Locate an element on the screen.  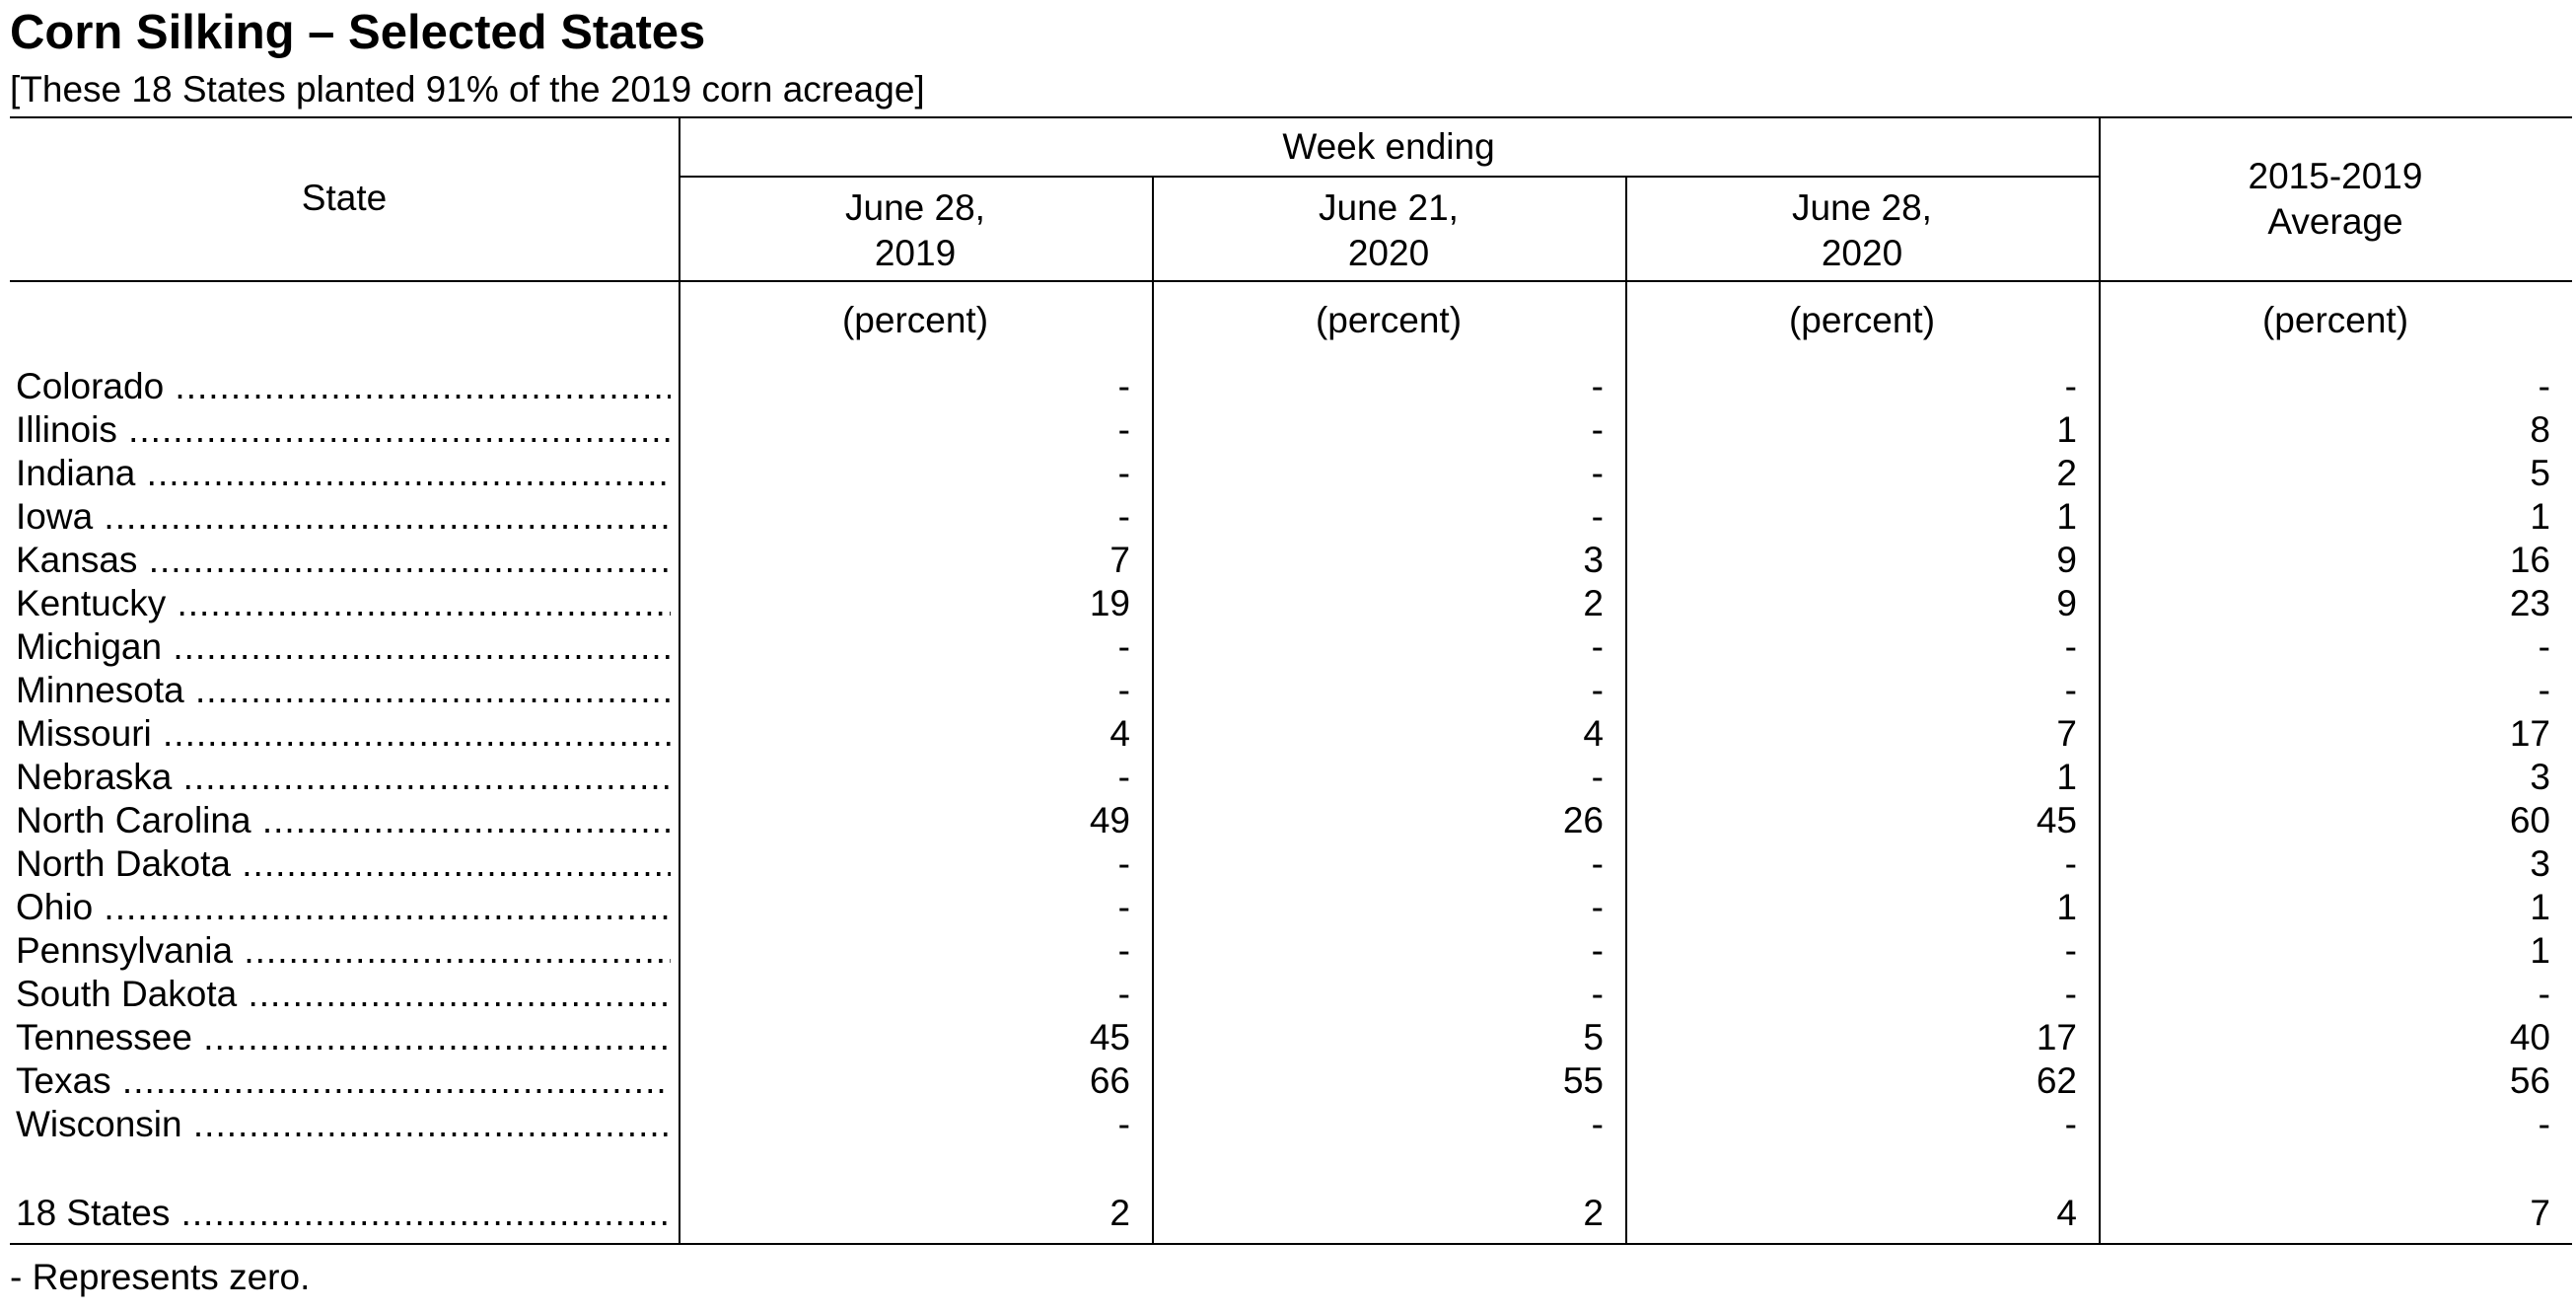
state-name-cell: Tennessee is located at coordinates (343, 1037).